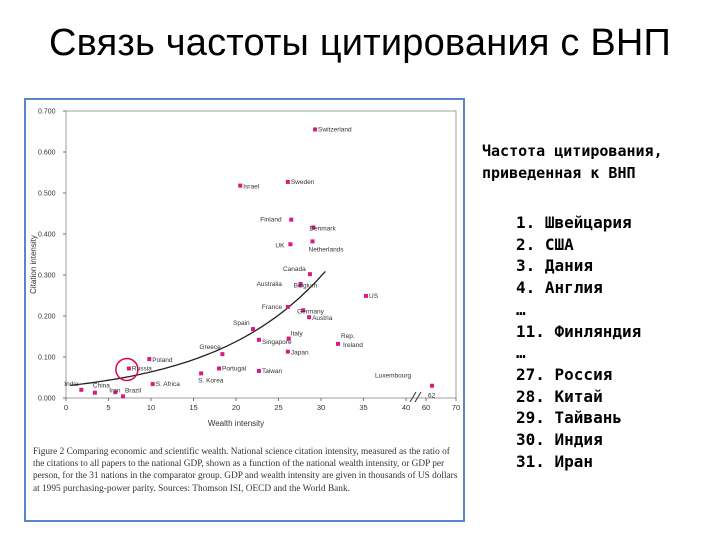 Image resolution: width=720 pixels, height=540 pixels. Describe the element at coordinates (348, 336) in the screenshot. I see `point-label: Rep.` at that location.